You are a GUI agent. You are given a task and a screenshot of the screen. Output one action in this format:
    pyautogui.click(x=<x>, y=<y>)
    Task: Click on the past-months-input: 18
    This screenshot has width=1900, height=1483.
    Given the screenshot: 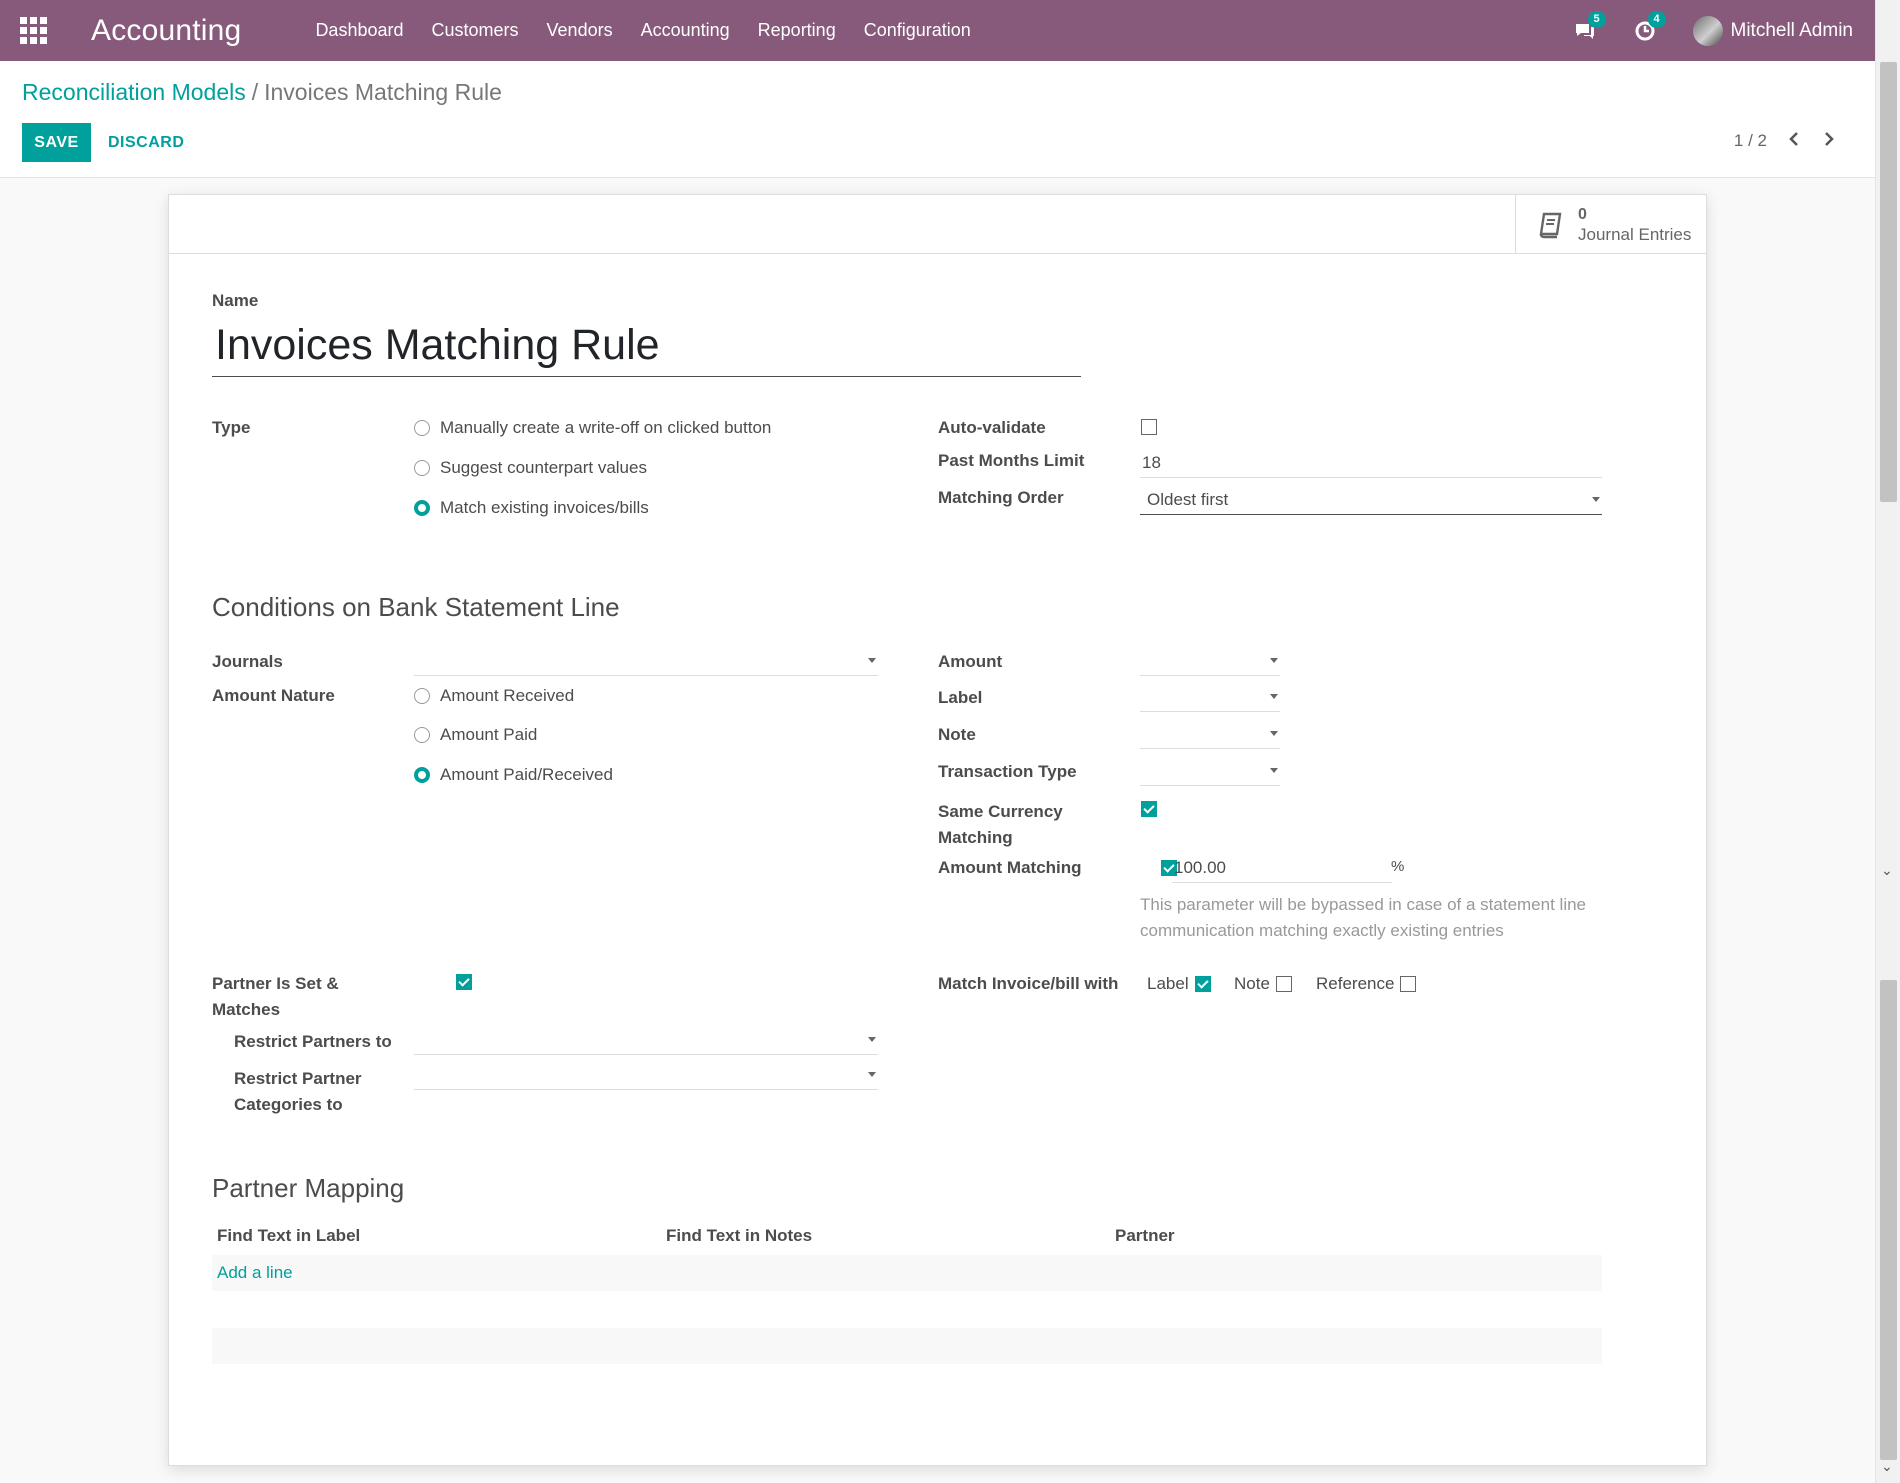 What is the action you would take?
    pyautogui.click(x=1371, y=463)
    